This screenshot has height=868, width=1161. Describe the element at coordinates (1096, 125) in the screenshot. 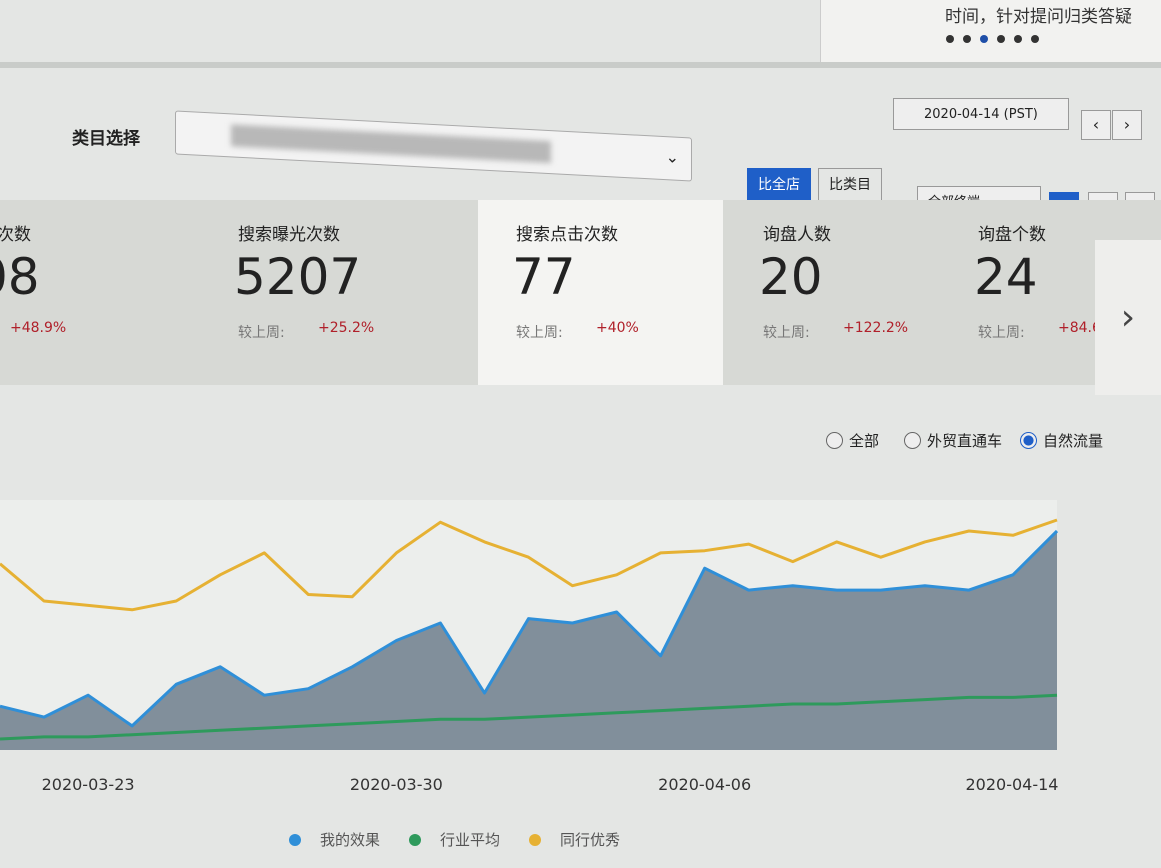

I see `prev-button: ‹` at that location.